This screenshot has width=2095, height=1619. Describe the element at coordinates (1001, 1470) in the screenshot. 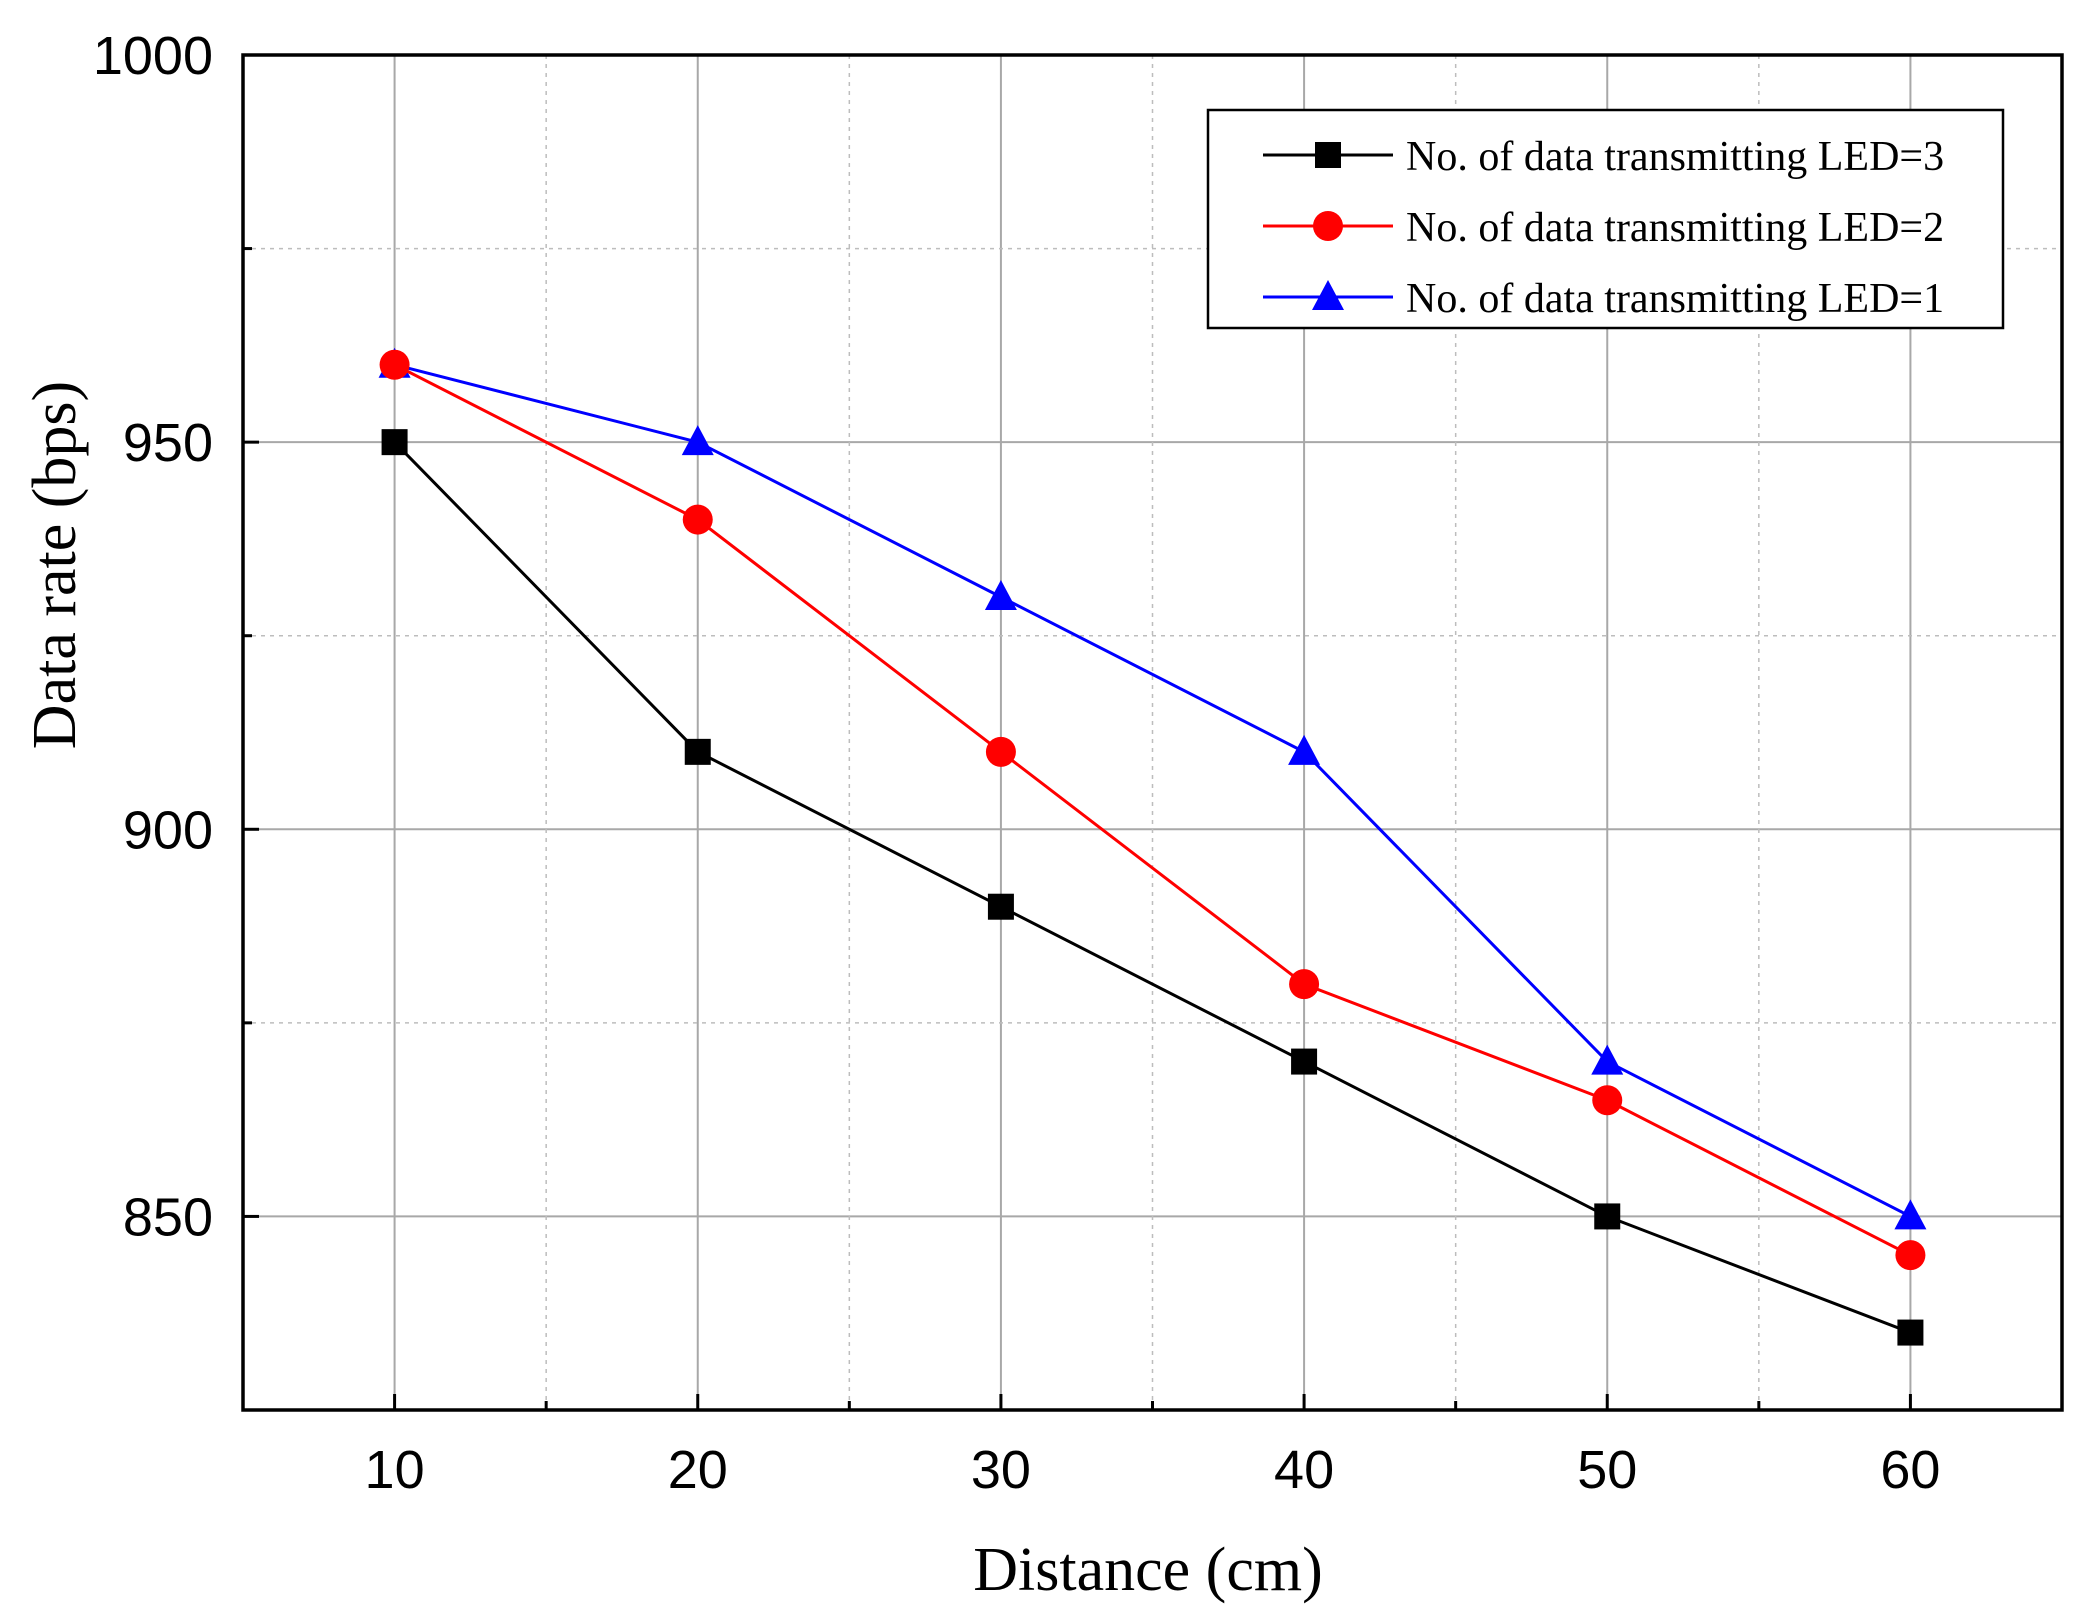

I see `x-tick-label-30: 30` at that location.